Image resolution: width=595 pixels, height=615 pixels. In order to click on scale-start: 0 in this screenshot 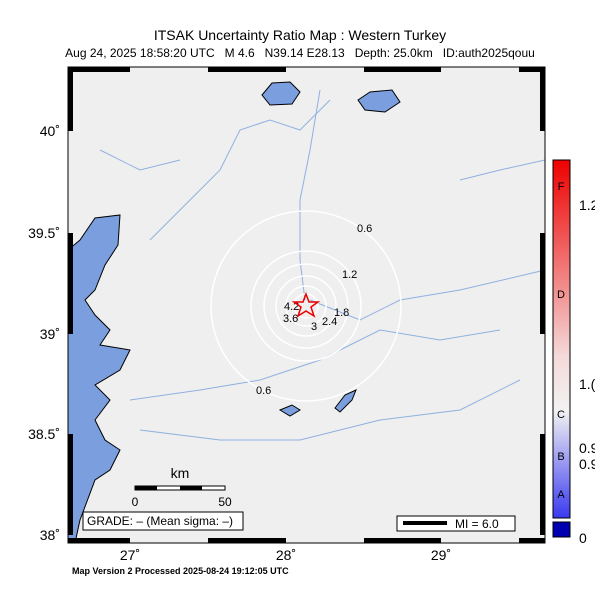, I will do `click(135, 502)`.